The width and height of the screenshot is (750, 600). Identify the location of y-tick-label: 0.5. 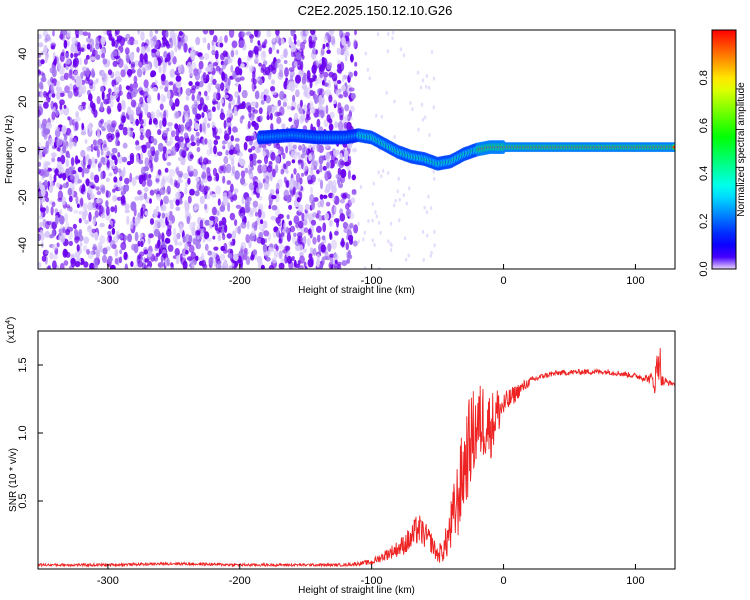
(23, 500).